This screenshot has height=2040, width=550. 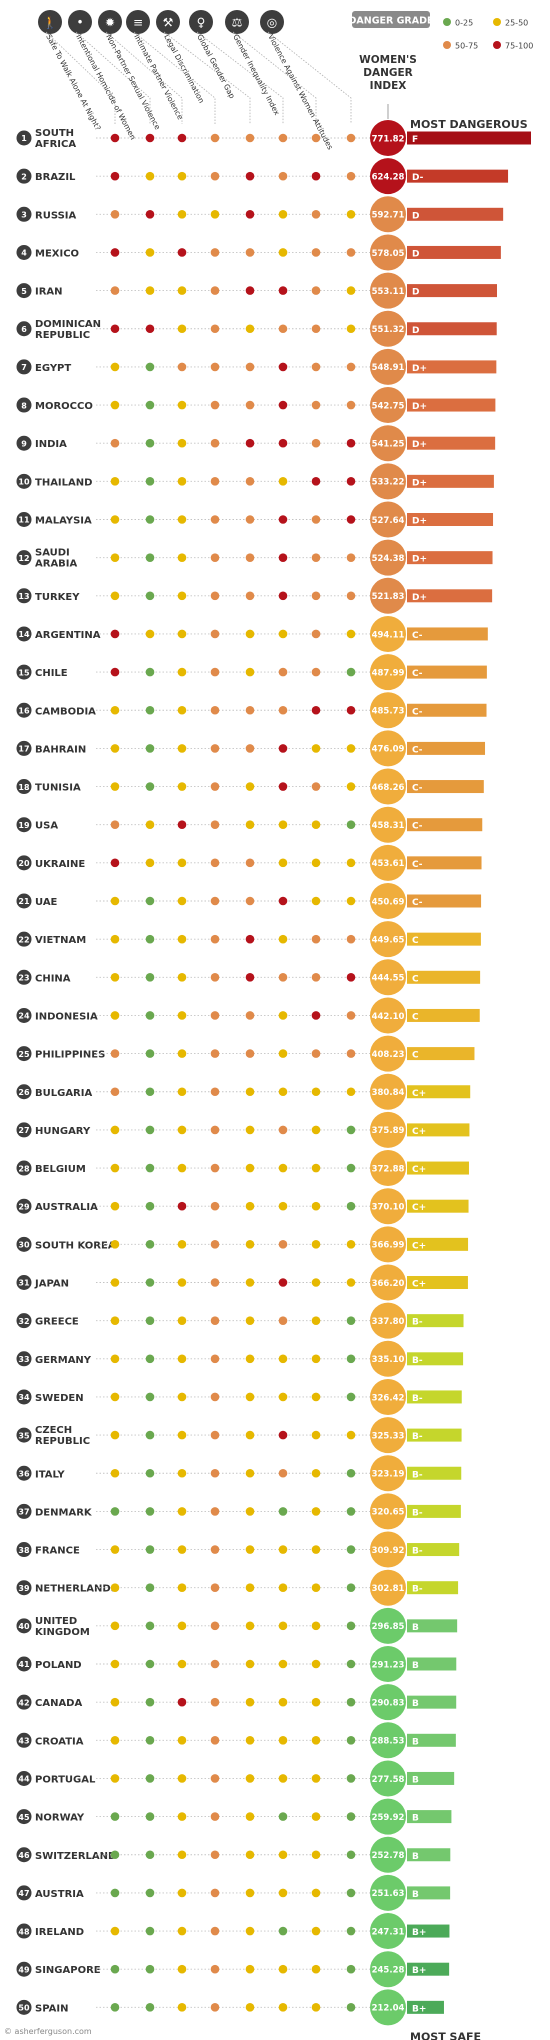 I want to click on country-name: EGYPT, so click(x=53, y=368).